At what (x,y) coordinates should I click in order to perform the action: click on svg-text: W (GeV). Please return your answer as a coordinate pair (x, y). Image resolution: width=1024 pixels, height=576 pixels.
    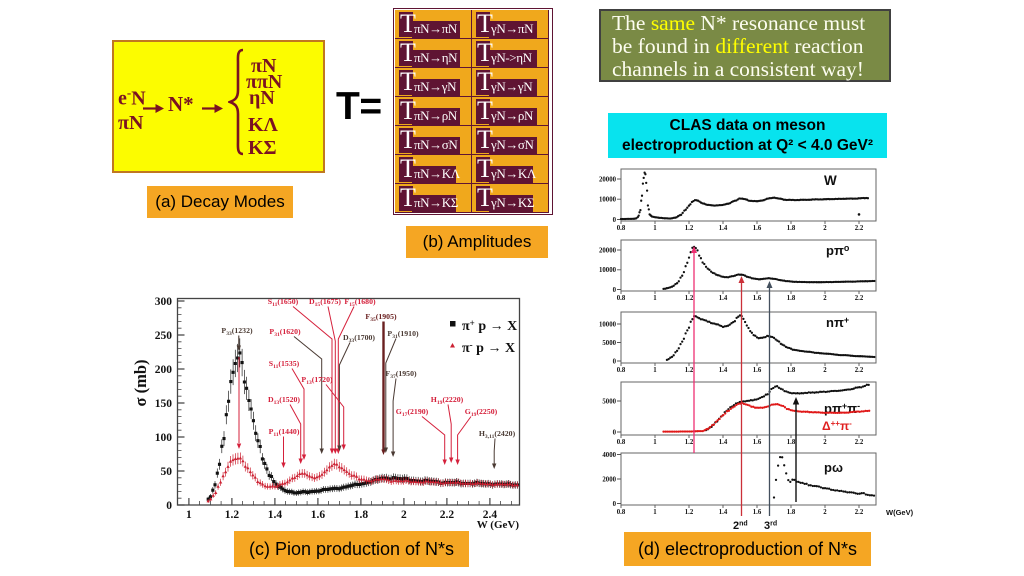
    Looking at the image, I should click on (498, 525).